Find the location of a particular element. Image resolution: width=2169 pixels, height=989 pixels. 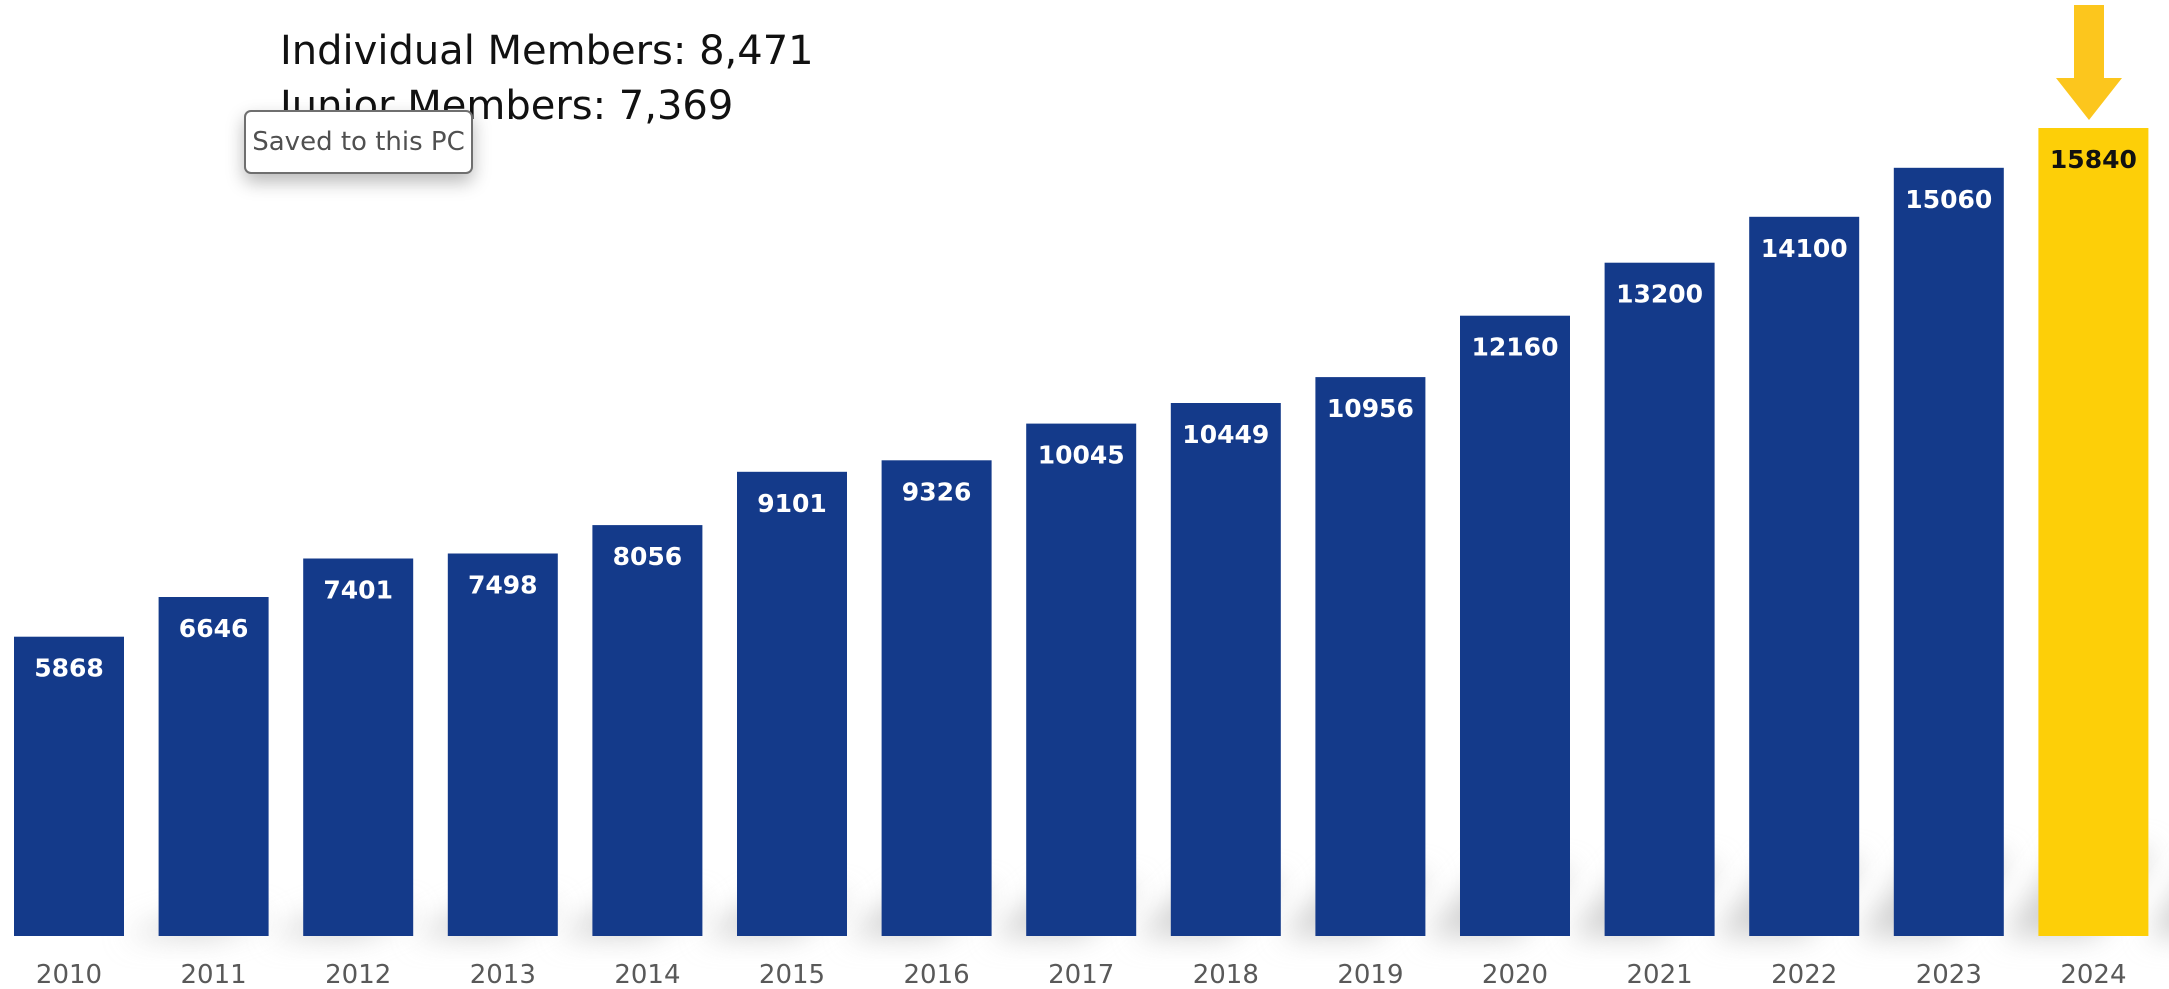

bar-2017 is located at coordinates (1081, 680).